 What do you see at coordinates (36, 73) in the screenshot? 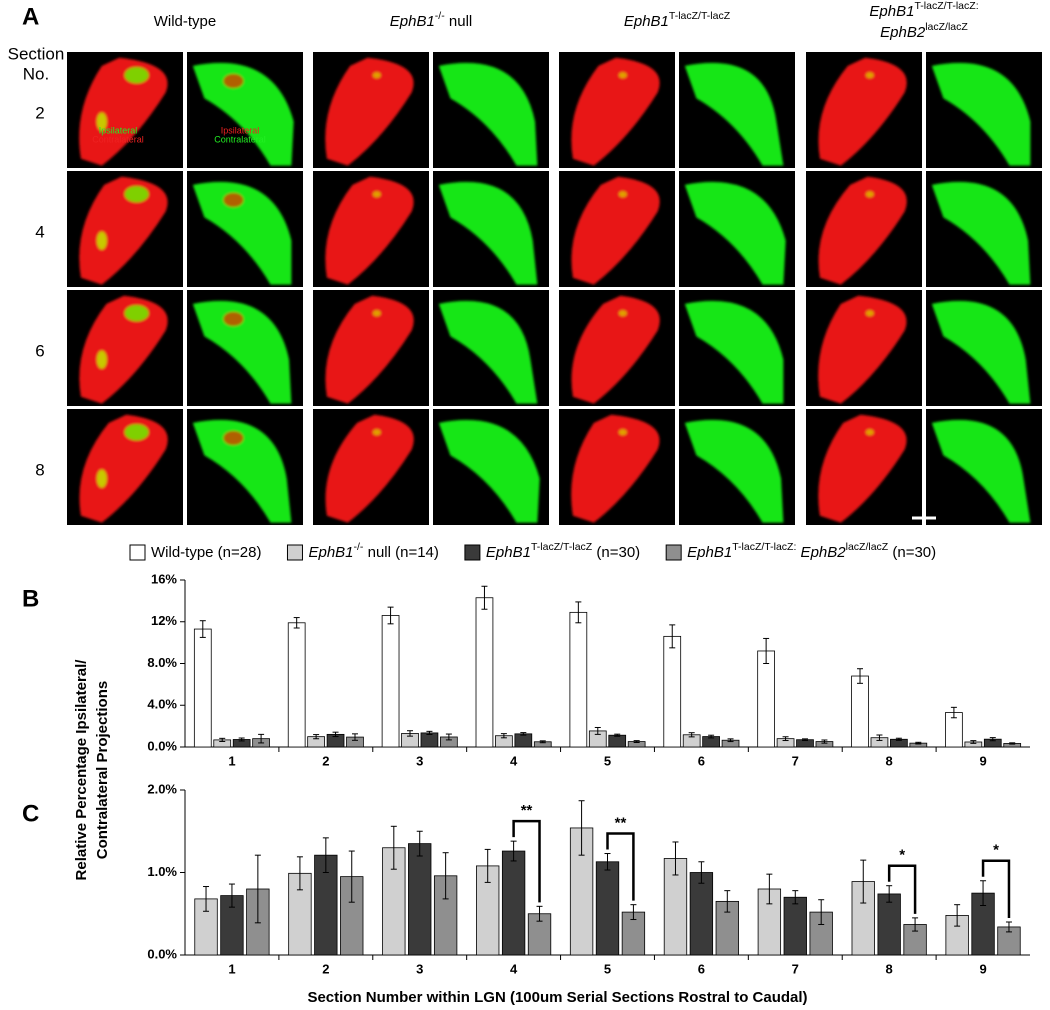
I see `row-header: No.` at bounding box center [36, 73].